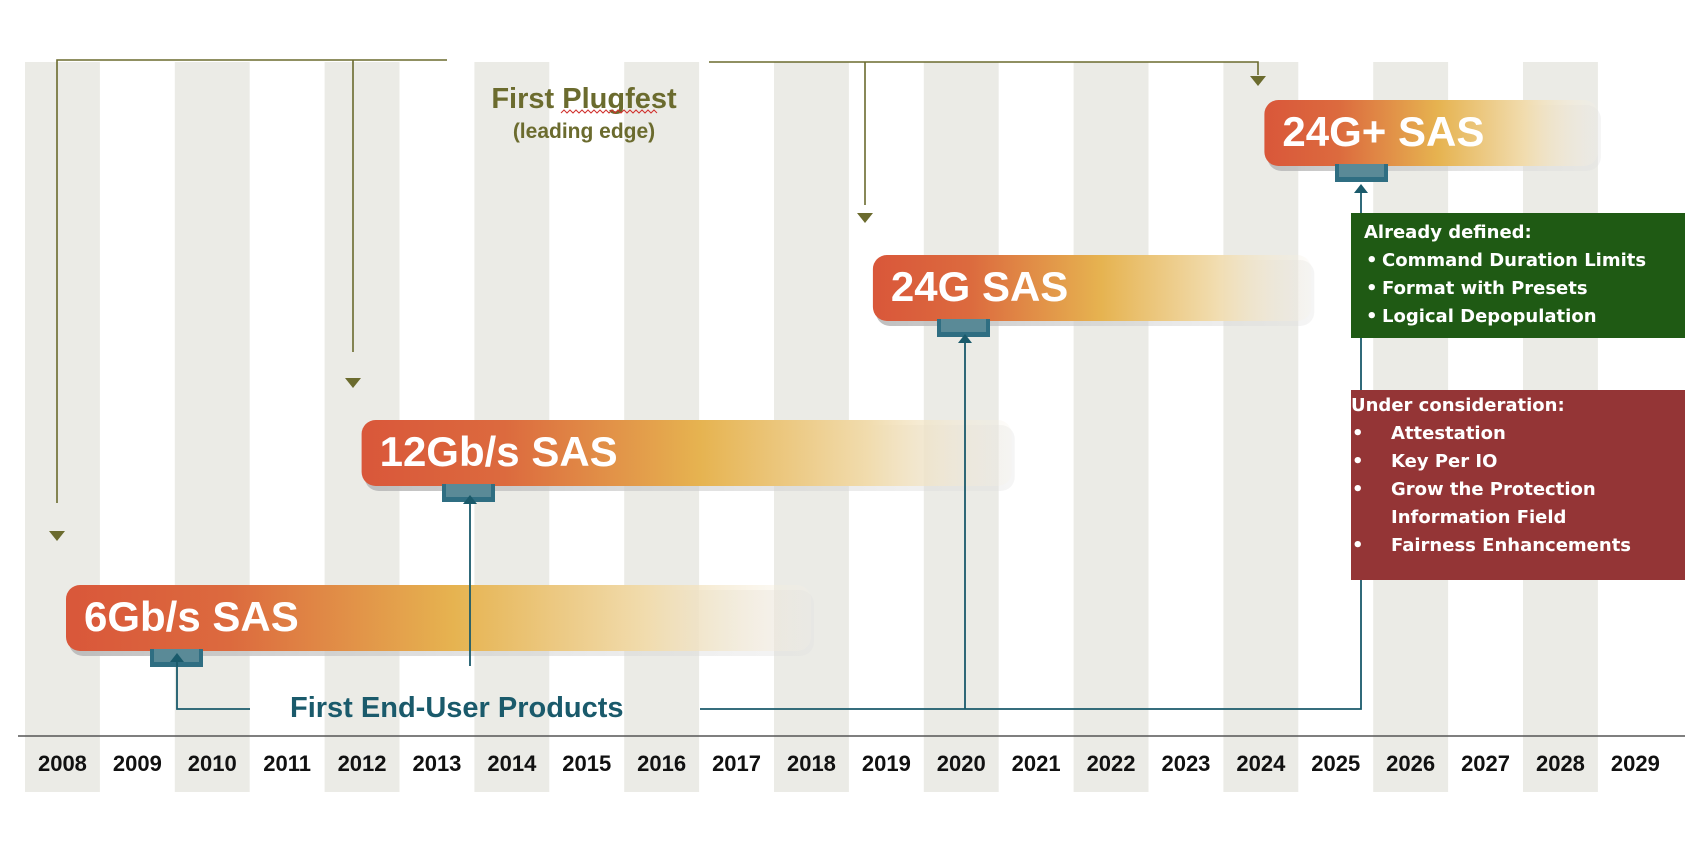 The image size is (1693, 850). What do you see at coordinates (1518, 504) in the screenshot?
I see `under-consideration-item: Grow the Protection Information Field` at bounding box center [1518, 504].